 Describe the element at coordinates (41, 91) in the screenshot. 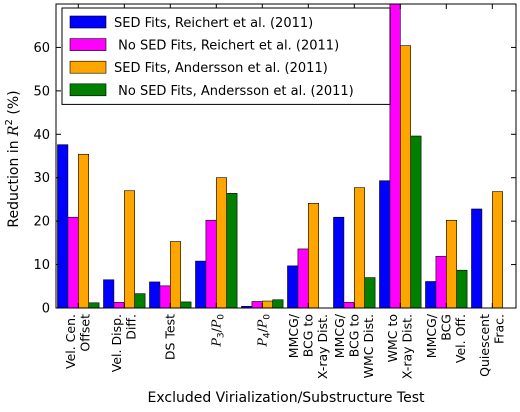

I see `y-tick-label: 50` at that location.